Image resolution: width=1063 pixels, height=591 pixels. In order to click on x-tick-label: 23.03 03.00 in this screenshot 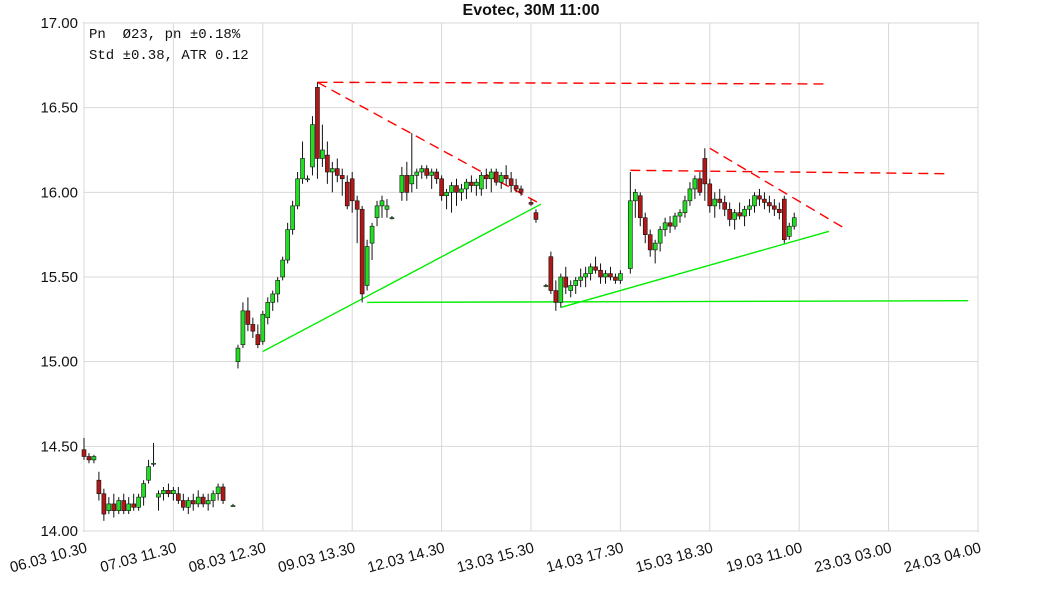, I will do `click(853, 557)`.